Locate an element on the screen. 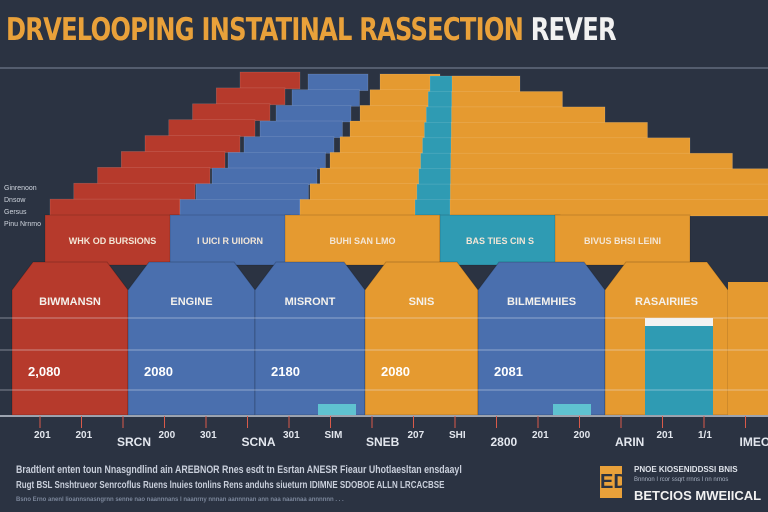 Image resolution: width=768 pixels, height=512 pixels. bar-value-label: 2081 is located at coordinates (508, 371).